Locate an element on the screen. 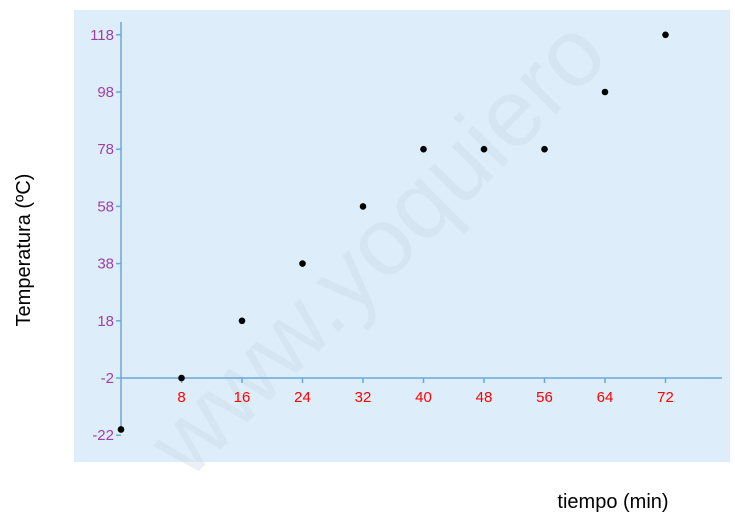 This screenshot has width=735, height=516. x-tick-label: 64 is located at coordinates (605, 397).